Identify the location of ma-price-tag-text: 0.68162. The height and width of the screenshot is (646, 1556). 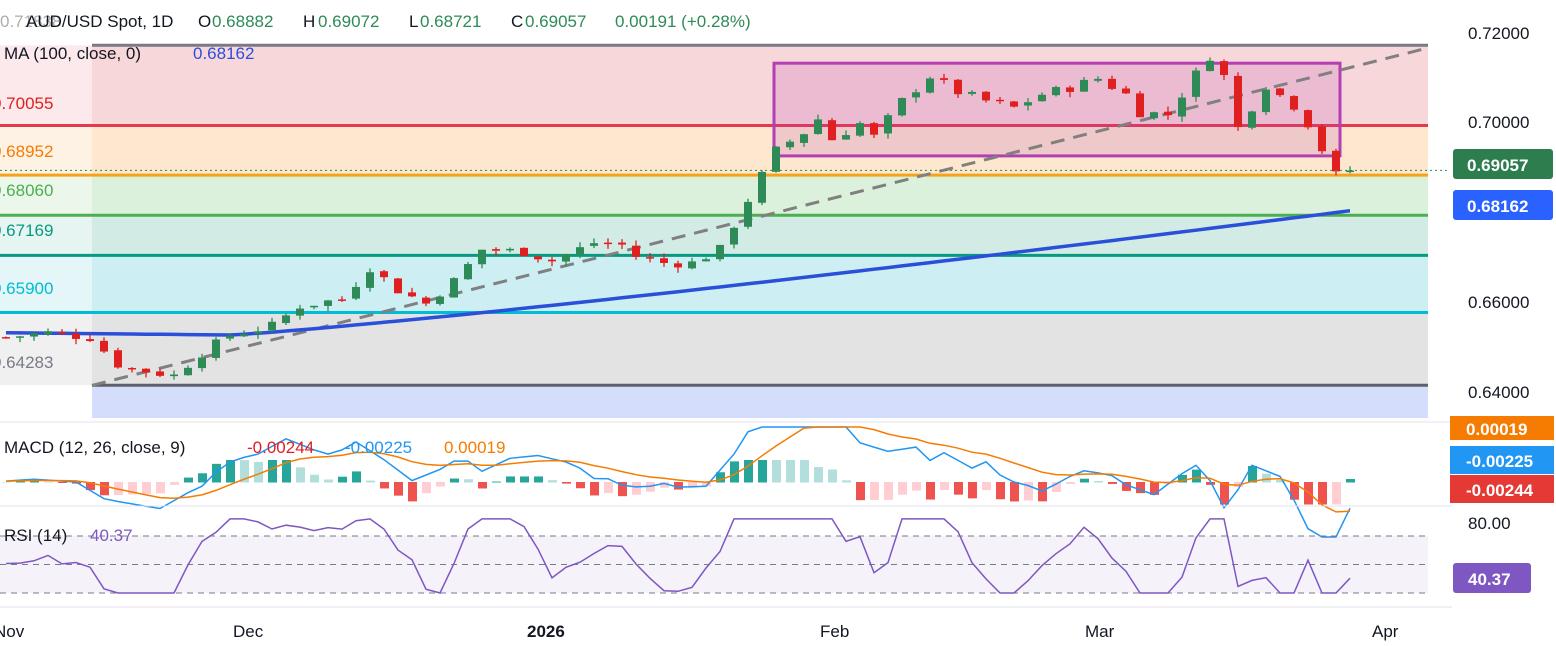
(1497, 206).